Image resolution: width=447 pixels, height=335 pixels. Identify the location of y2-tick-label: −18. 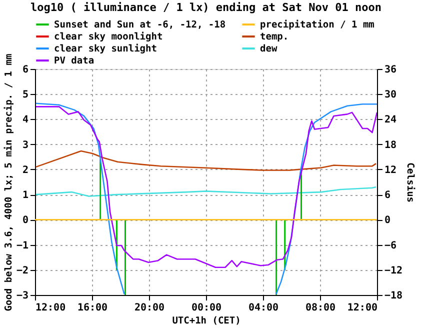
(393, 296).